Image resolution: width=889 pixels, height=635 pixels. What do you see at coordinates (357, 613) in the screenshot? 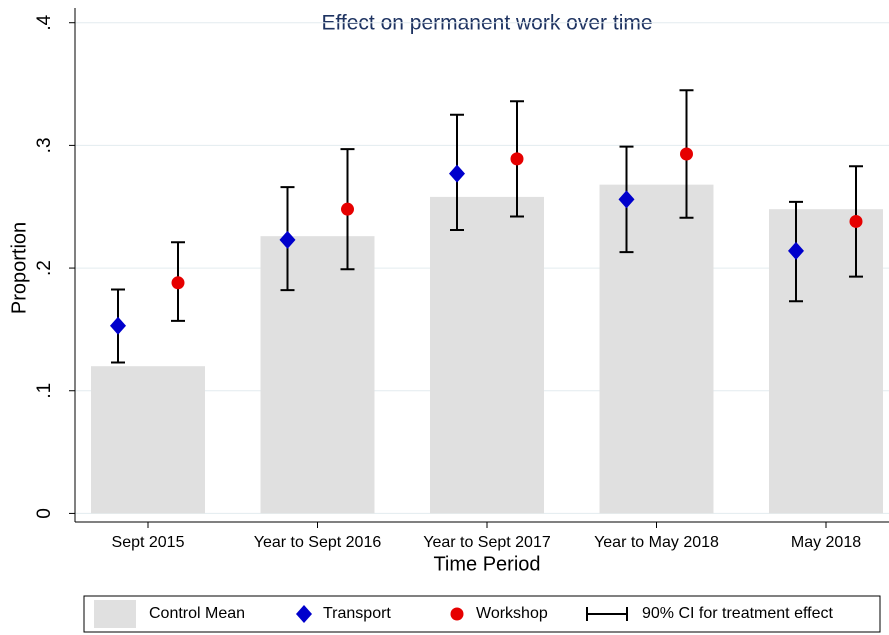
I see `legend-label: Transport` at bounding box center [357, 613].